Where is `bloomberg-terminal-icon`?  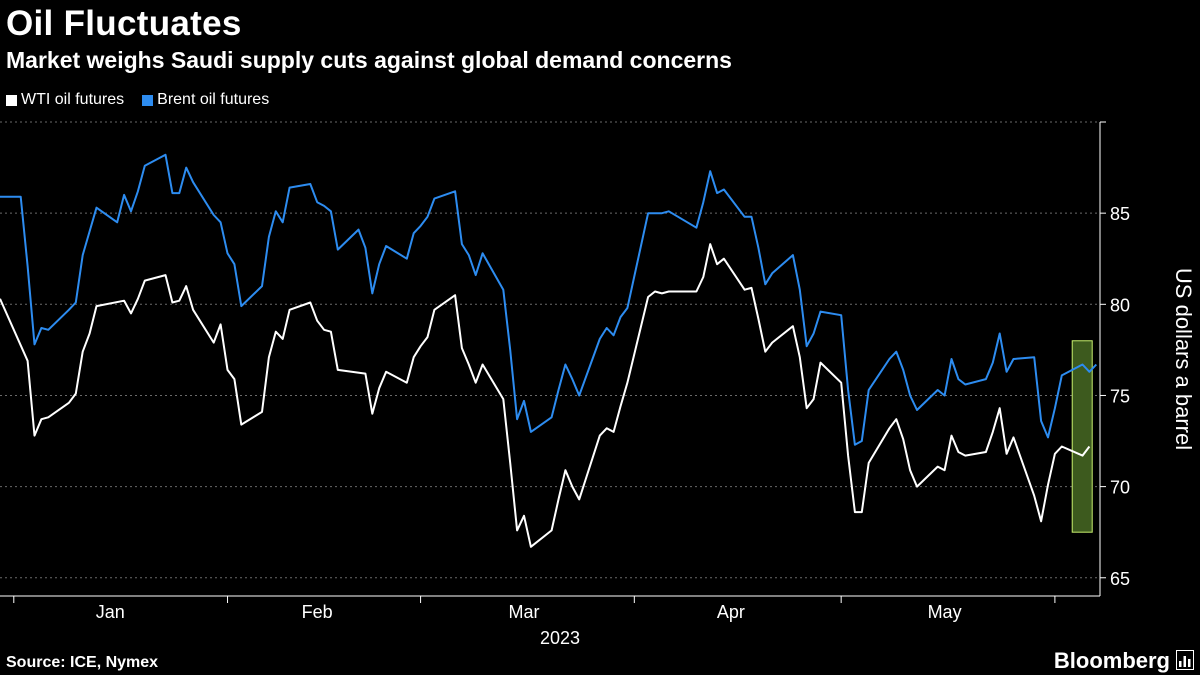 bloomberg-terminal-icon is located at coordinates (1185, 660).